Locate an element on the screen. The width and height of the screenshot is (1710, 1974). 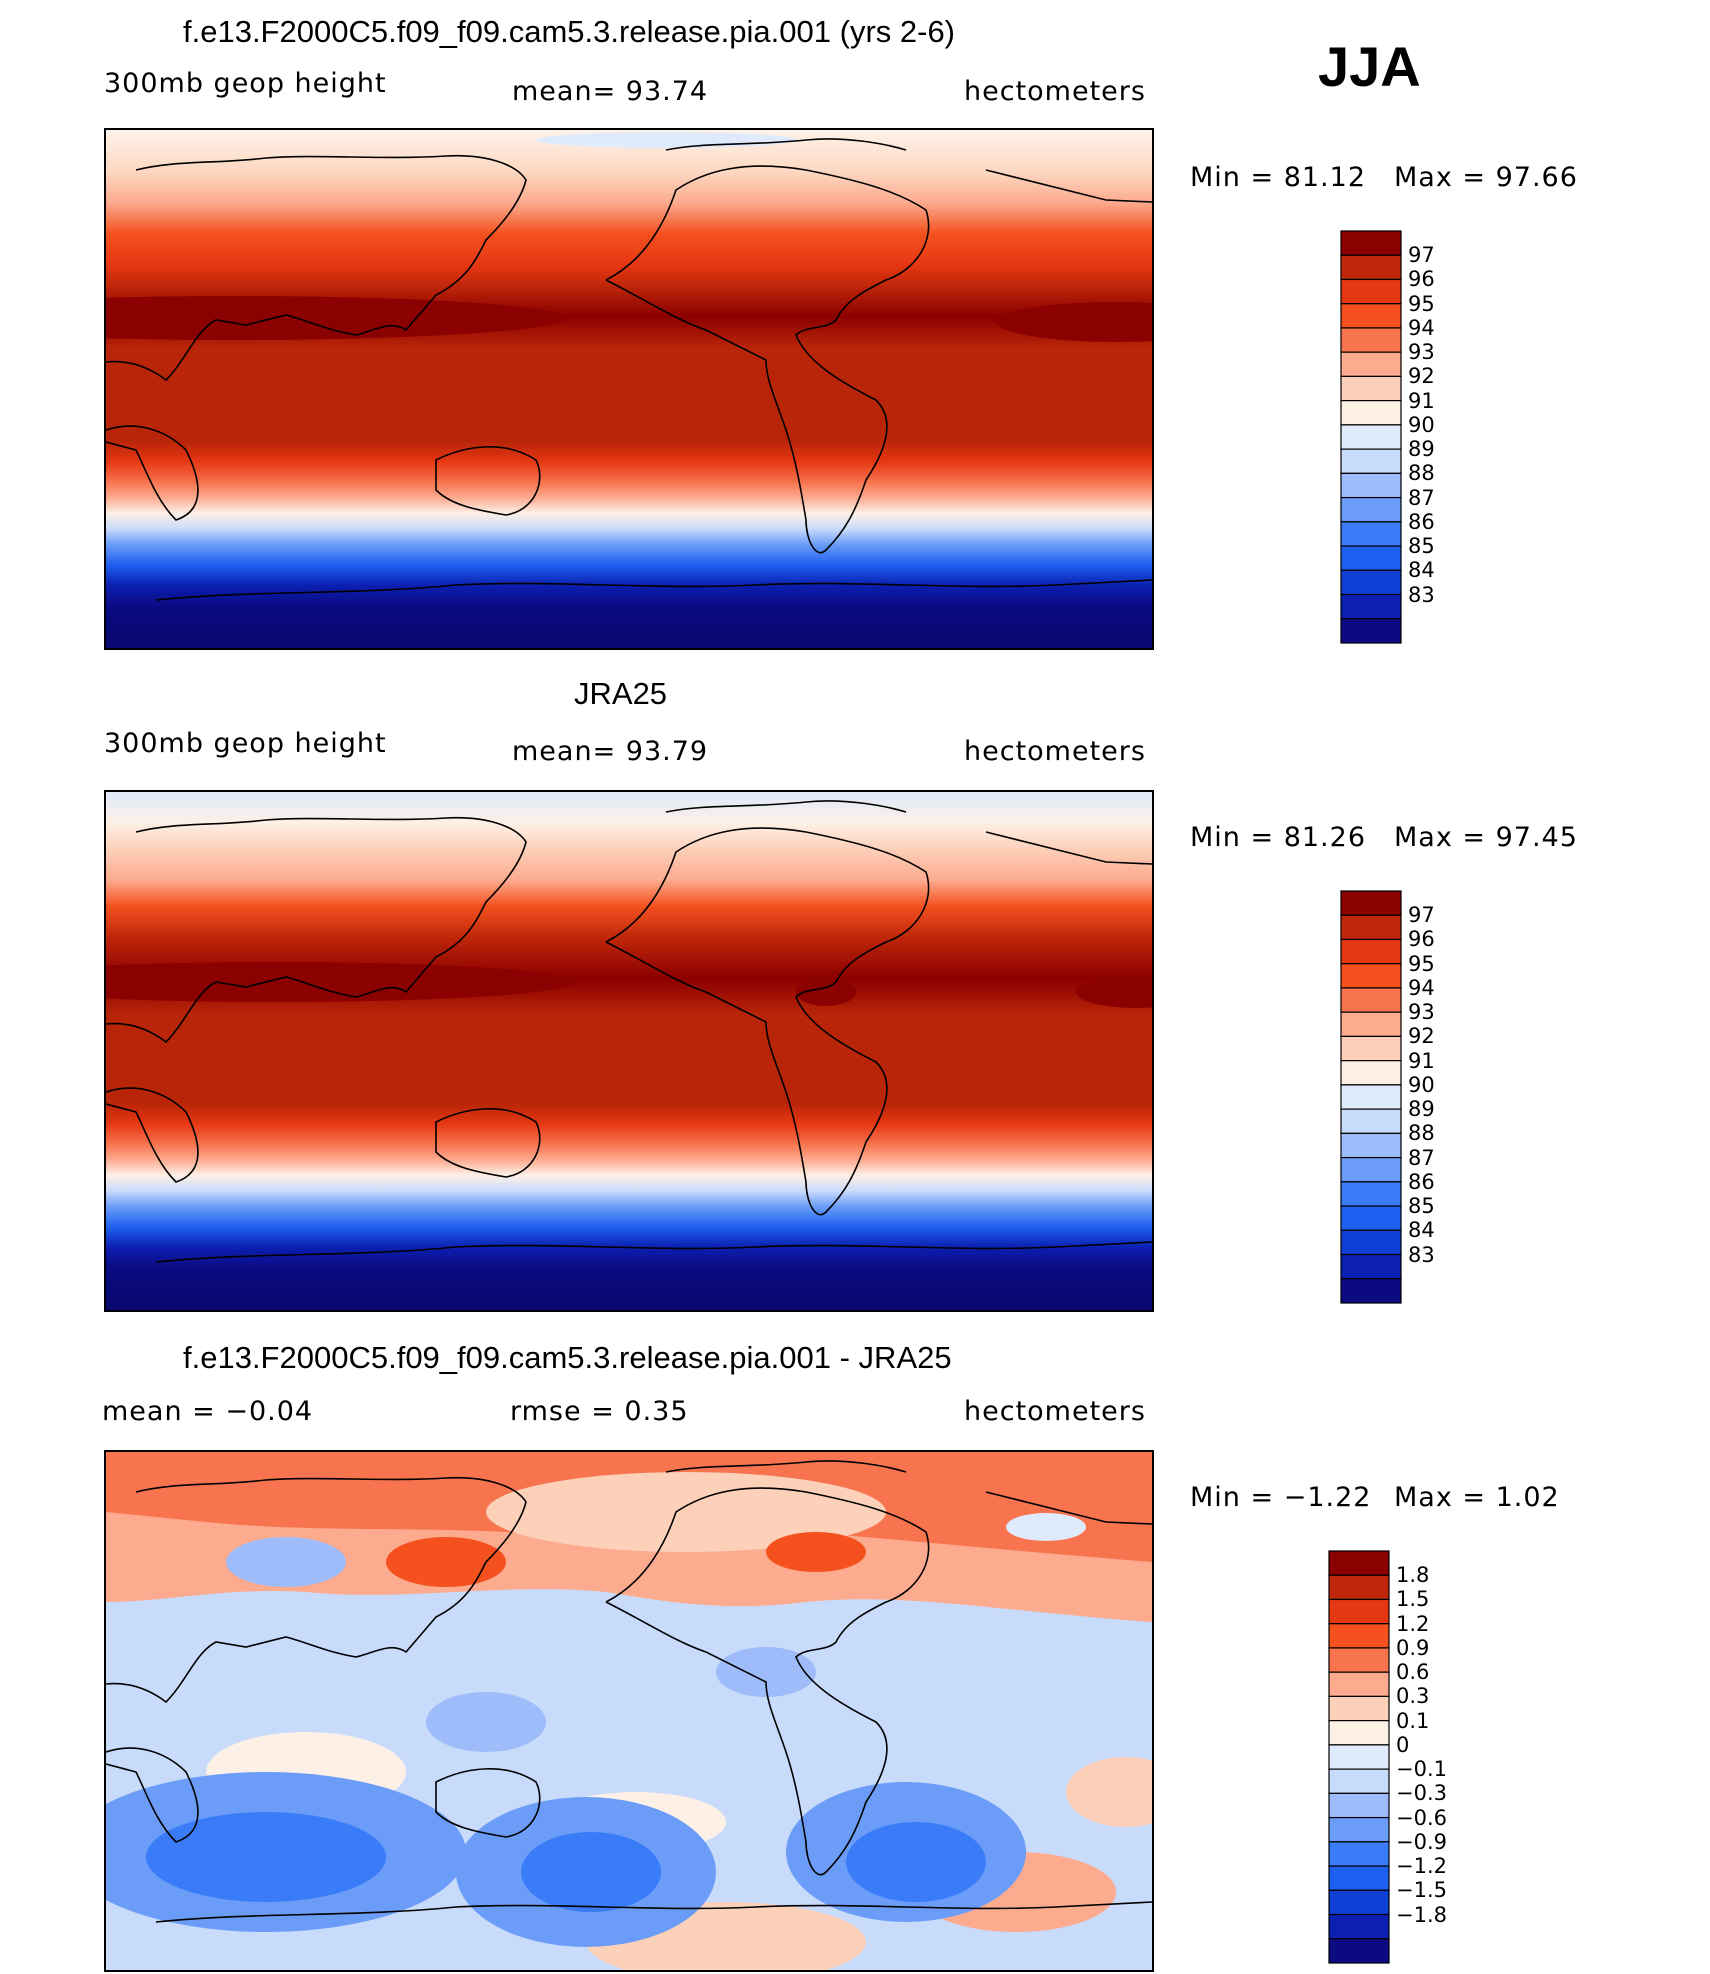
panel-1-min-label: Min = 81.12 is located at coordinates (1278, 177).